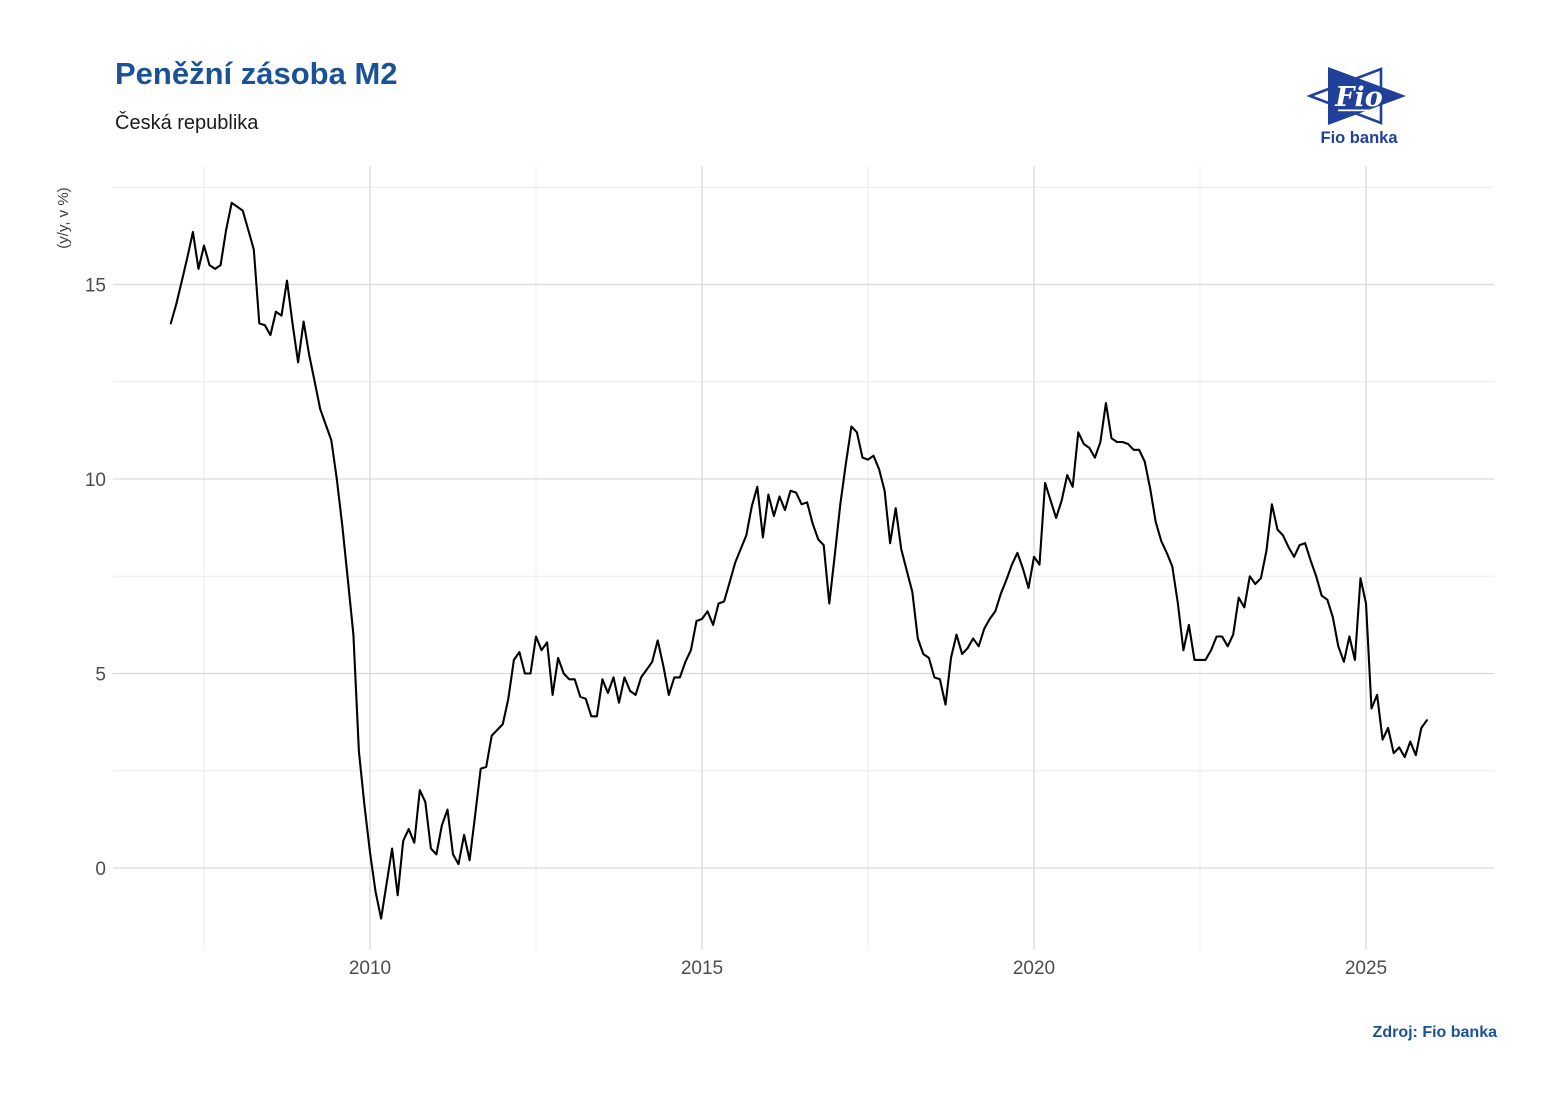 Image resolution: width=1554 pixels, height=1104 pixels. I want to click on x-axis-tick-label: 2025, so click(1366, 968).